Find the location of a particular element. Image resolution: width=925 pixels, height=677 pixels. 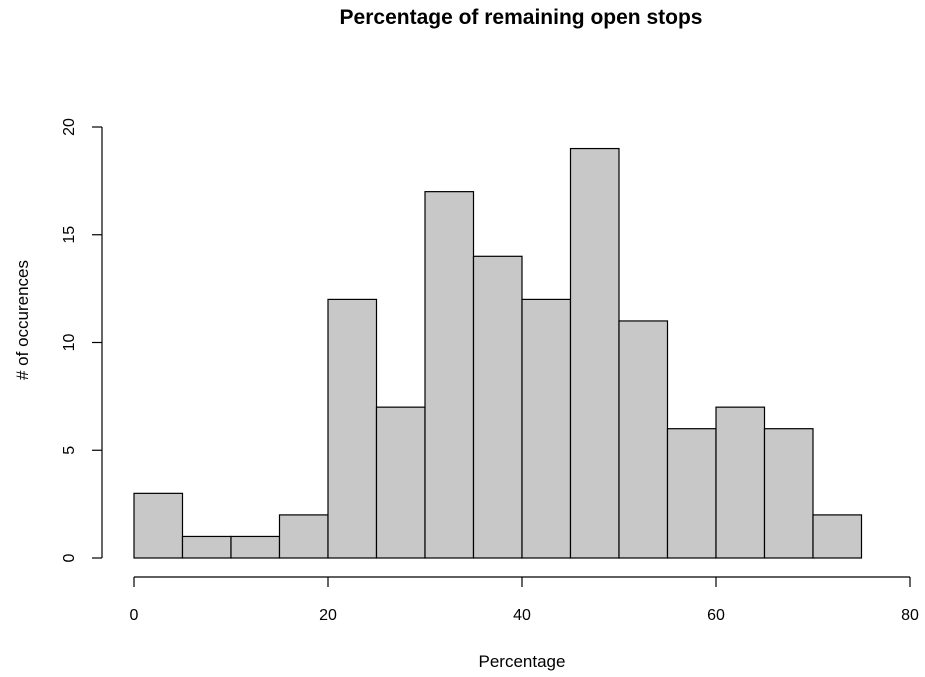

y-tick-label-4: 20 is located at coordinates (69, 127).